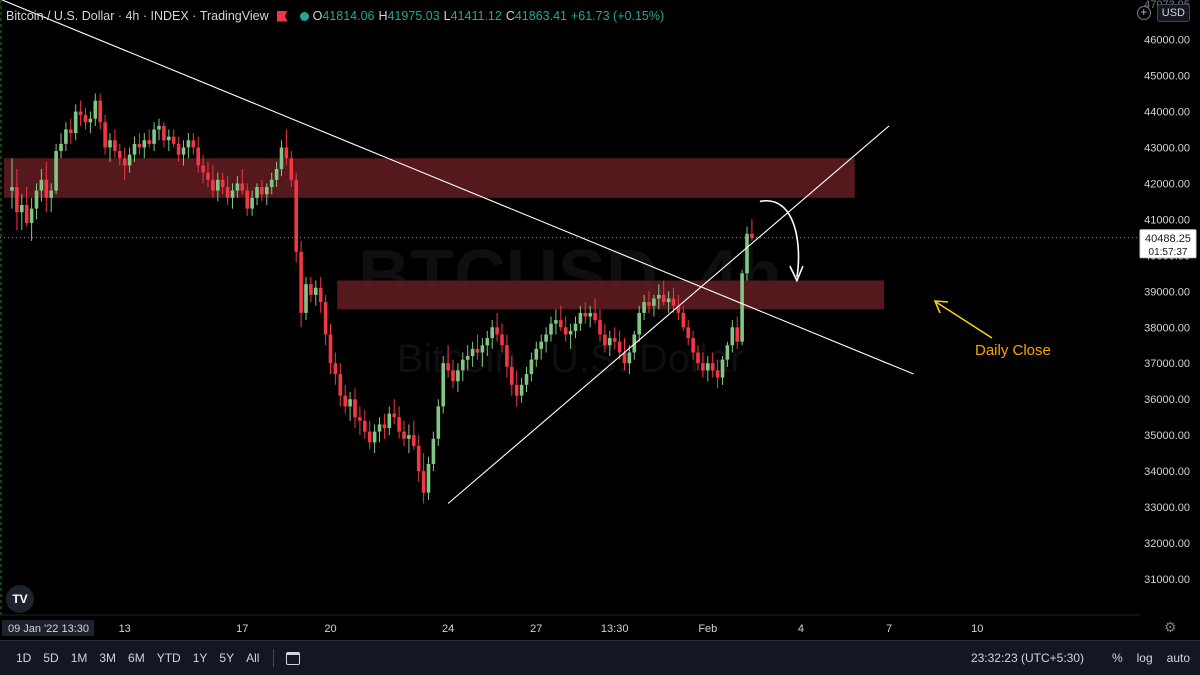 The height and width of the screenshot is (675, 1200). Describe the element at coordinates (618, 16) in the screenshot. I see `ohlc-change: +61.73 (+0.15%)` at that location.